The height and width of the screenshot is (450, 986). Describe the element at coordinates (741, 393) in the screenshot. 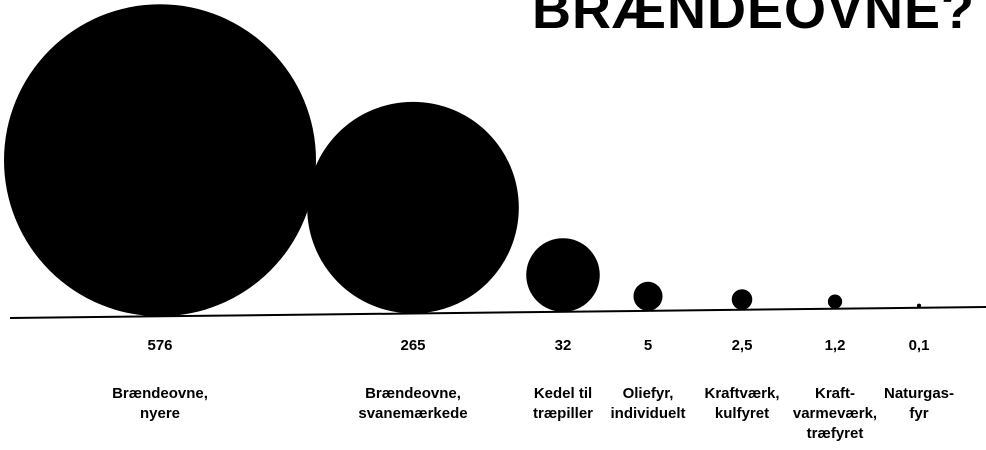

I see `category-label: Kraftværk,` at that location.